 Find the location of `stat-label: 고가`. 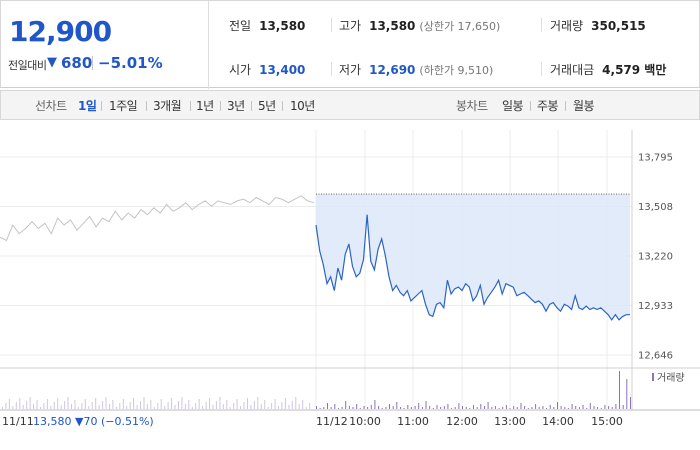

stat-label: 고가 is located at coordinates (350, 26).